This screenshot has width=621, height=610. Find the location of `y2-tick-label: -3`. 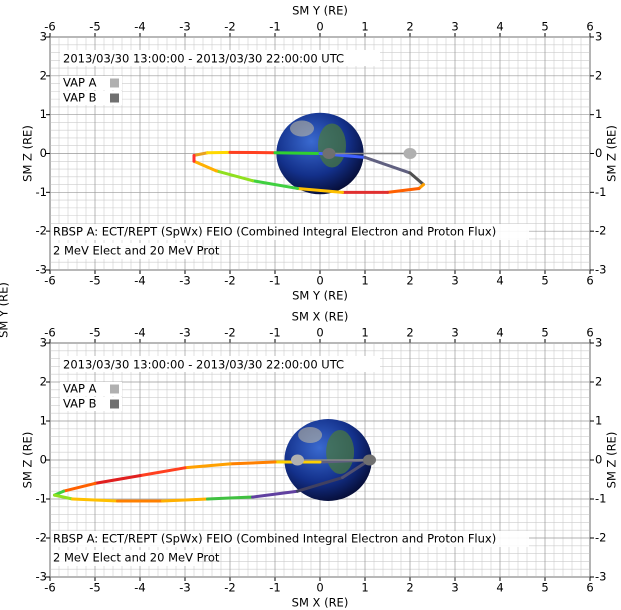

y2-tick-label: -3 is located at coordinates (600, 270).